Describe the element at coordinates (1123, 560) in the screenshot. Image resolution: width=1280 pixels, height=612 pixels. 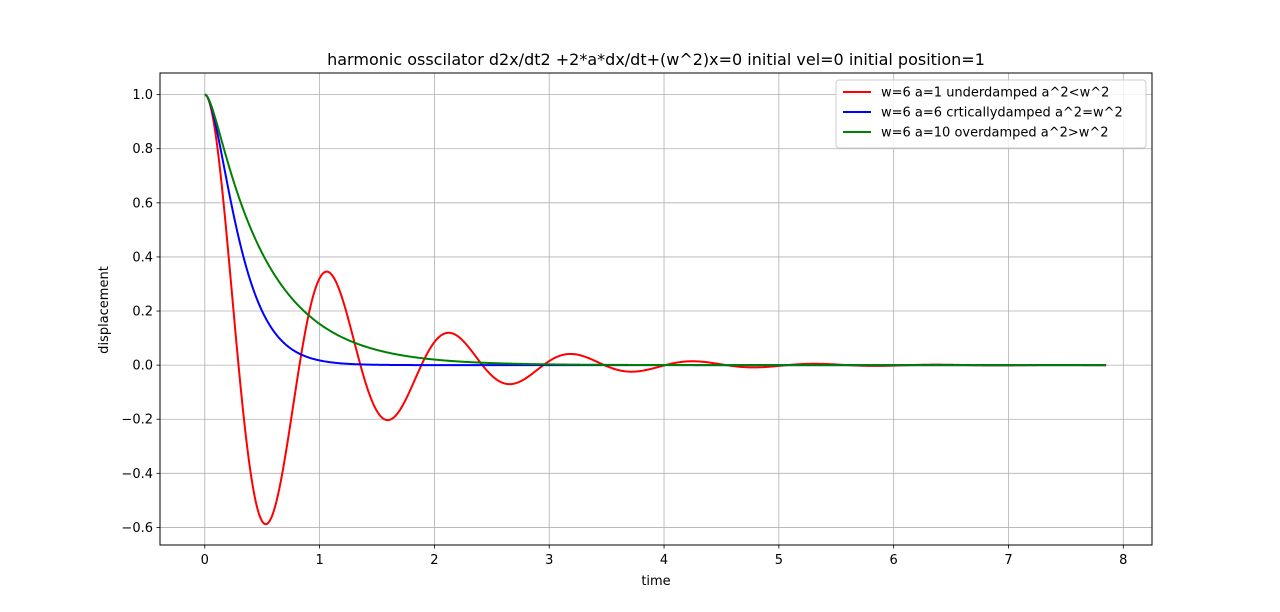
I see `x-tick-label: 8` at that location.